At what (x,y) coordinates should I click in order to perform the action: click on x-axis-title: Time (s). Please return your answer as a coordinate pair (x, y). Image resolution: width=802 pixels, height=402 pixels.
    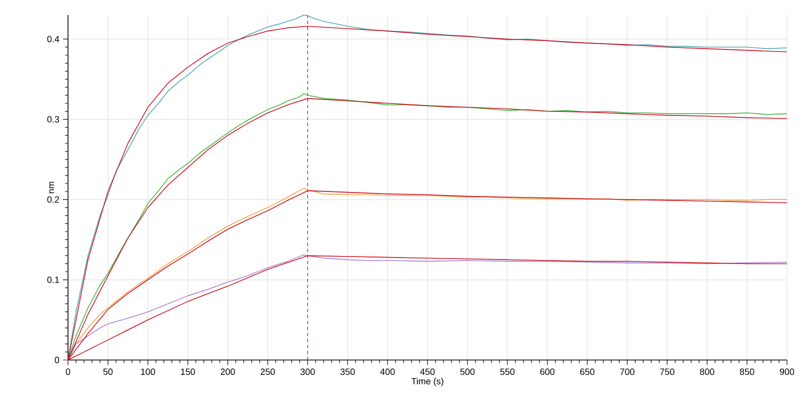
    Looking at the image, I should click on (427, 382).